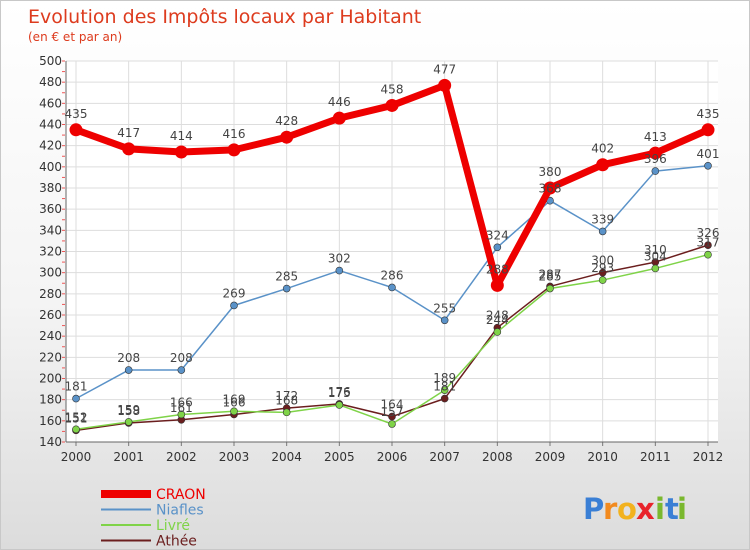 This screenshot has width=750, height=550. I want to click on chart-subtitle: (en € et par an), so click(75, 37).